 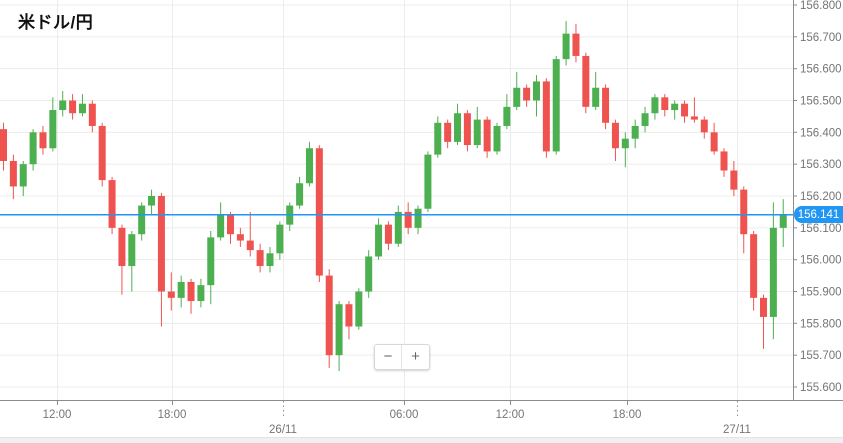 What do you see at coordinates (404, 415) in the screenshot?
I see `x-axis-time-label: 06:00` at bounding box center [404, 415].